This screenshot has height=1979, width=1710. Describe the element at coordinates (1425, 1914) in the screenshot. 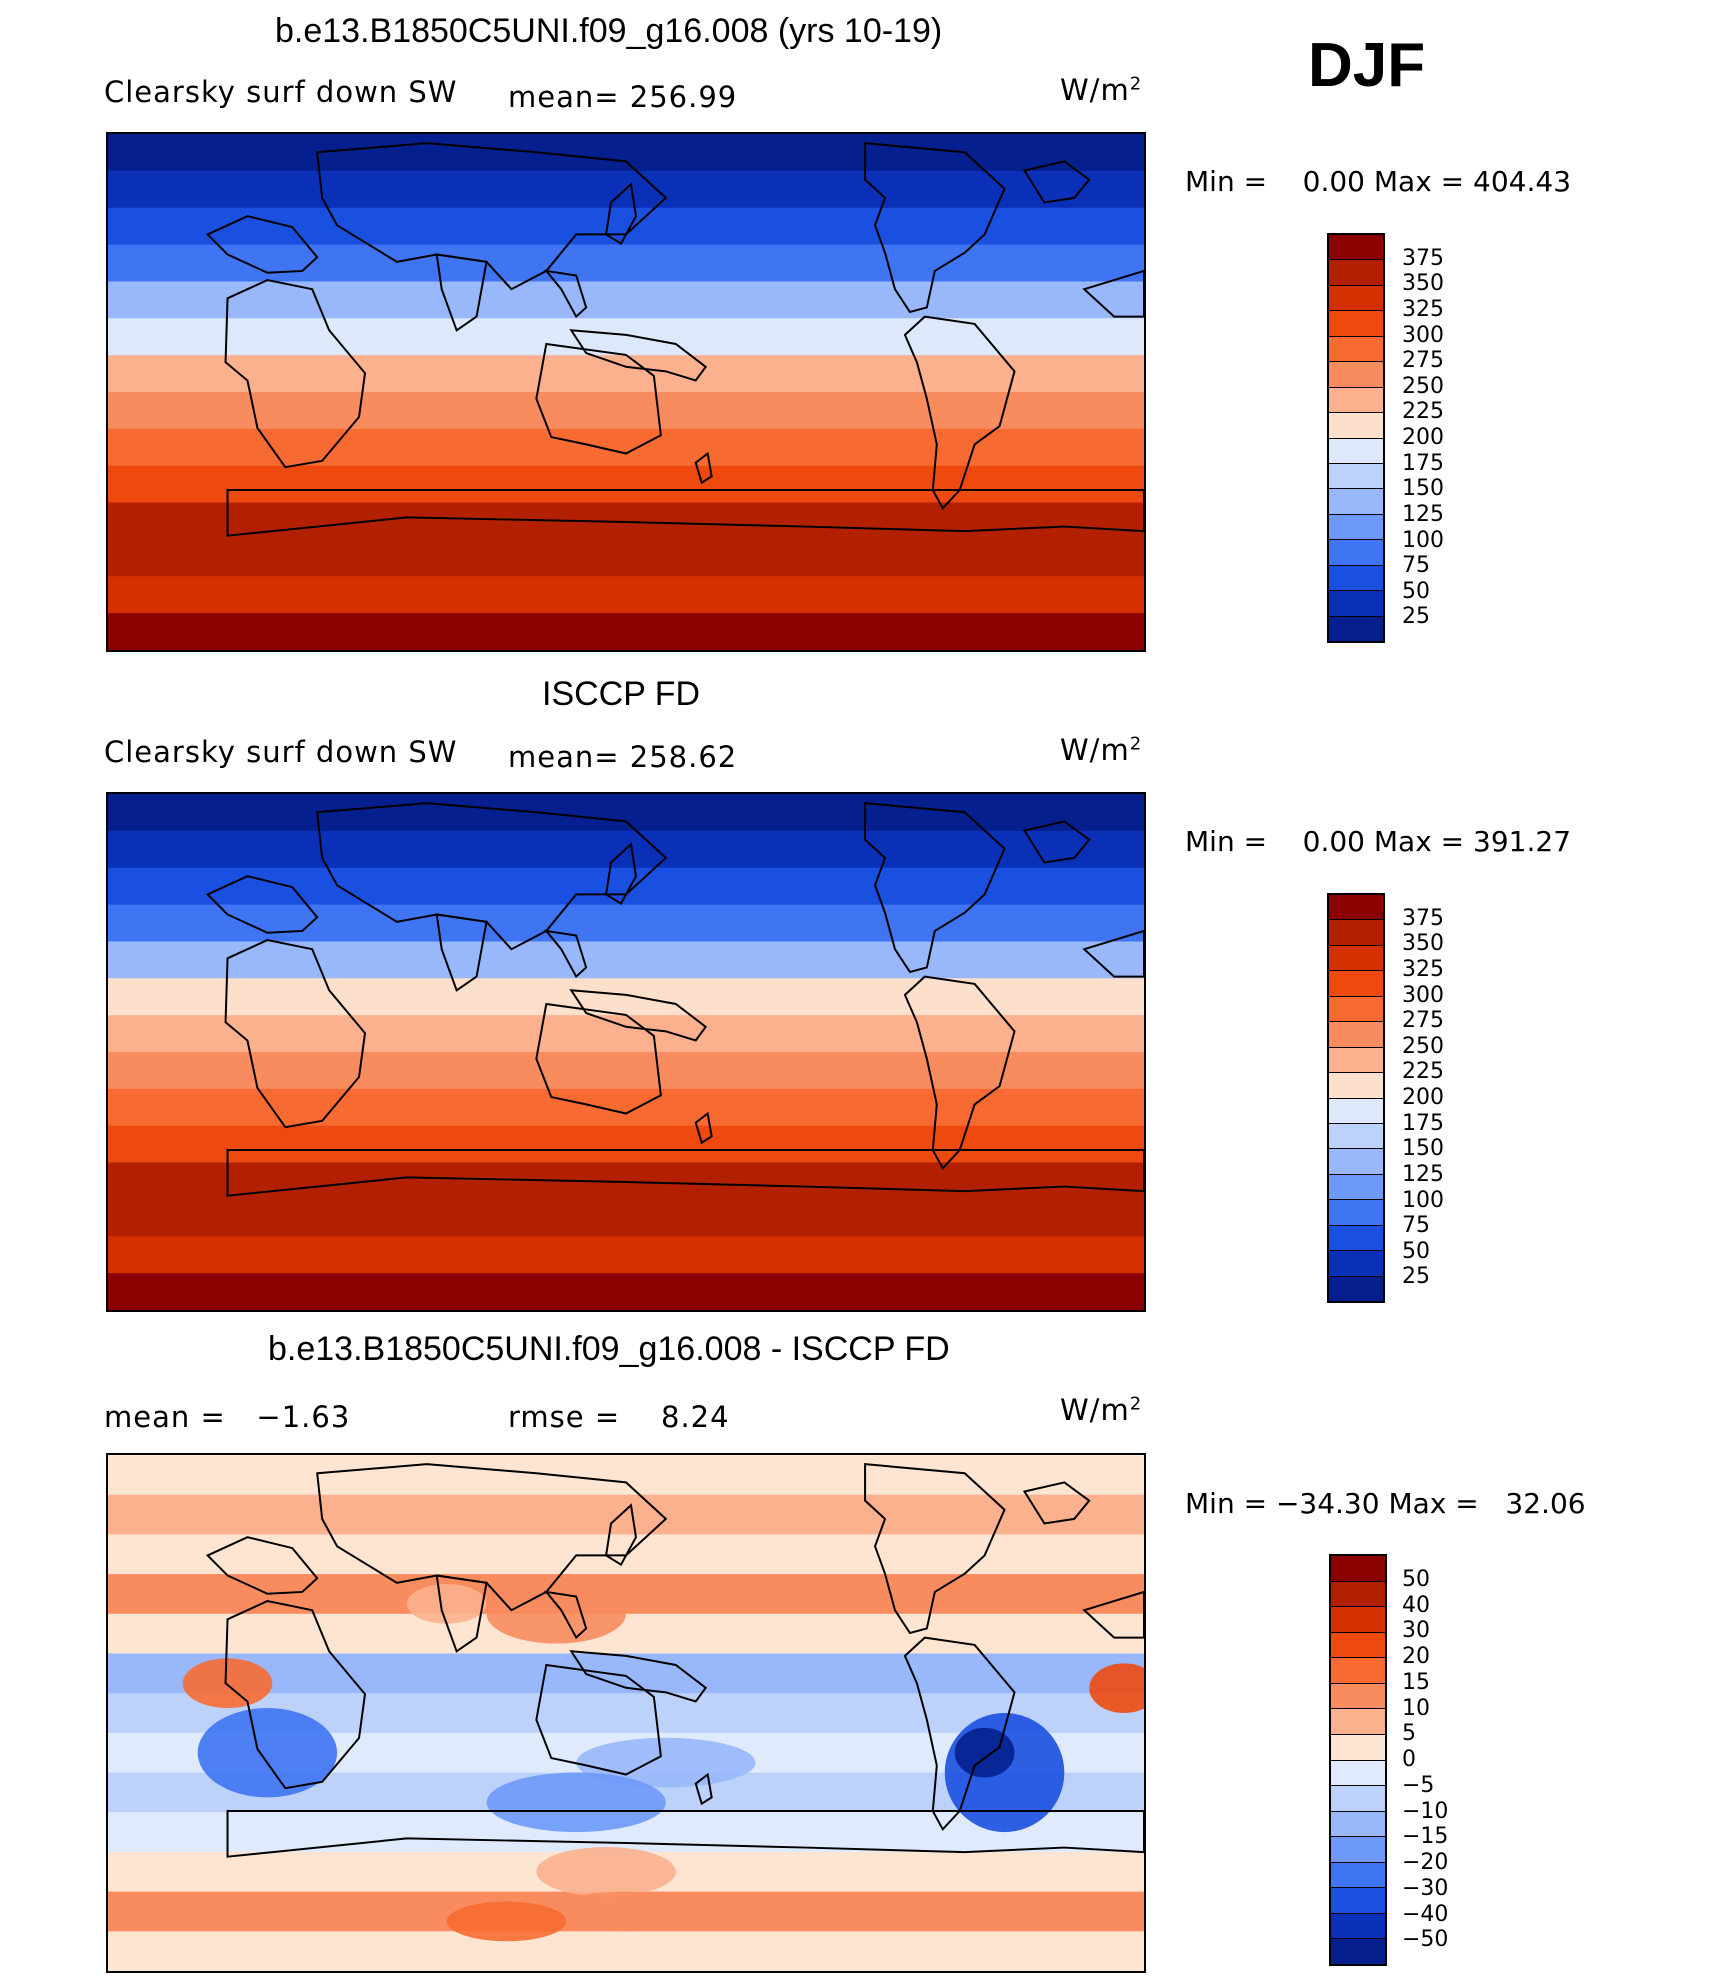

I see `colorbar-label: −40` at that location.